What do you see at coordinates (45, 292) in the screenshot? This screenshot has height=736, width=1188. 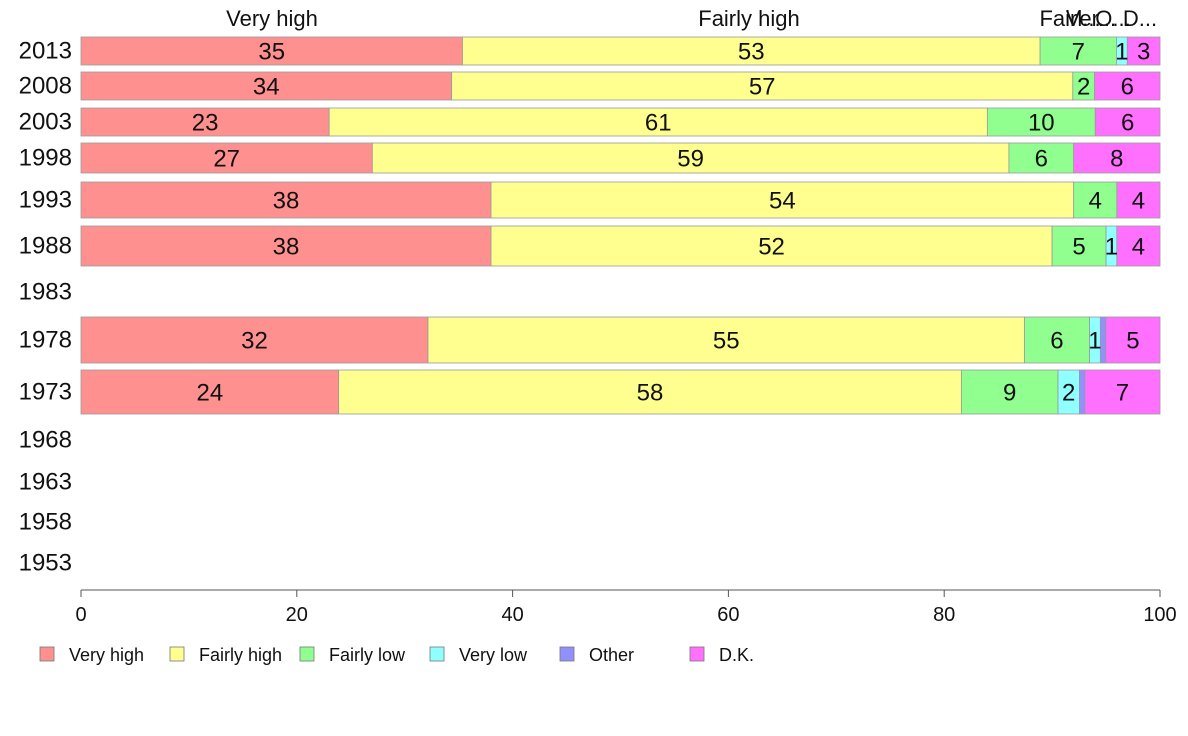 I see `year-label-1983: 1983` at bounding box center [45, 292].